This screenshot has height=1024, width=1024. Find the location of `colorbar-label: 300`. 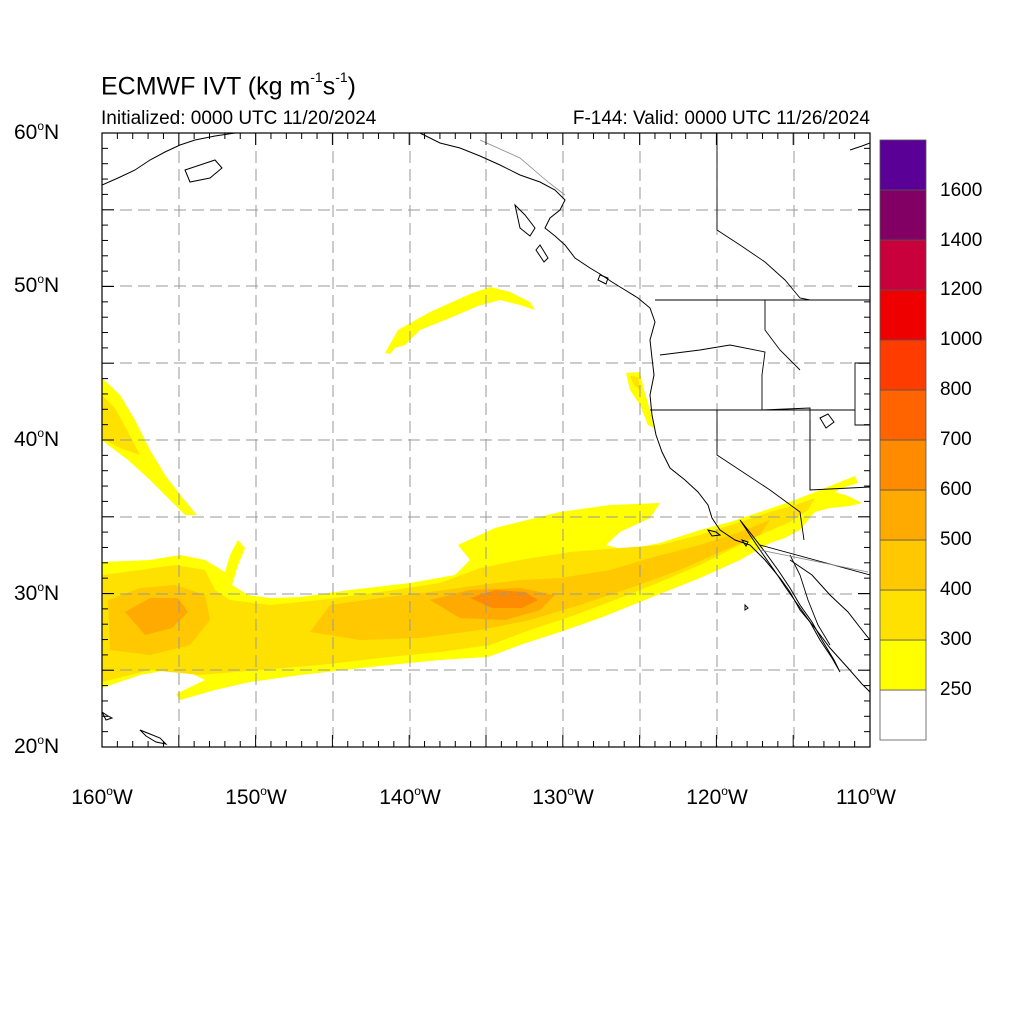

colorbar-label: 300 is located at coordinates (956, 639).